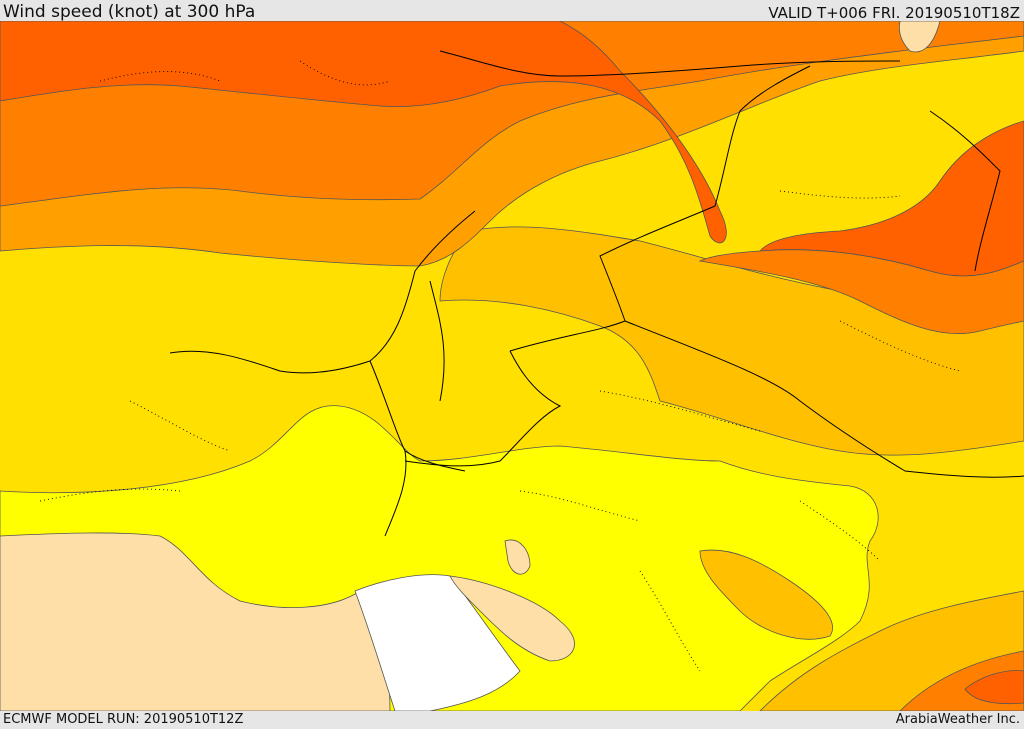  What do you see at coordinates (517, 557) in the screenshot?
I see `band-wheat-patch2` at bounding box center [517, 557].